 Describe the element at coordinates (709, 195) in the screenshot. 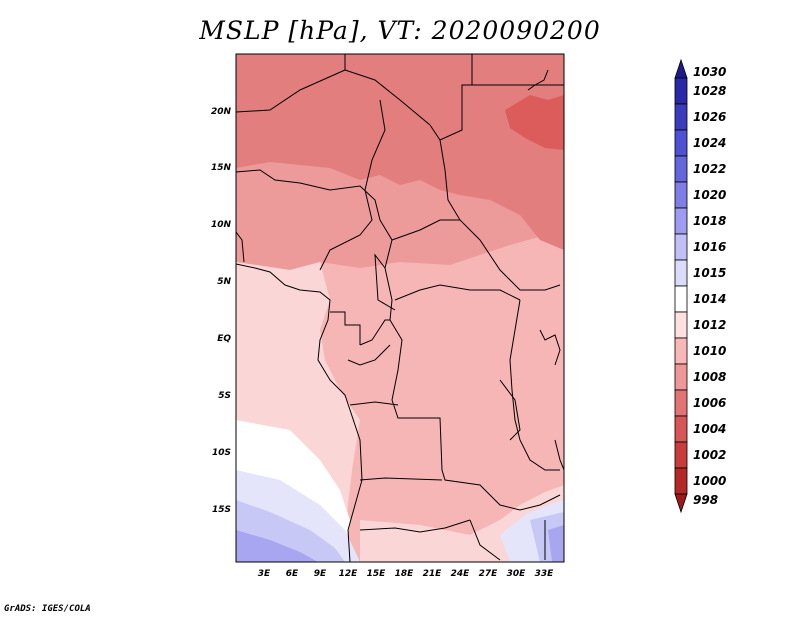

I see `colorbar-label: 1020` at that location.